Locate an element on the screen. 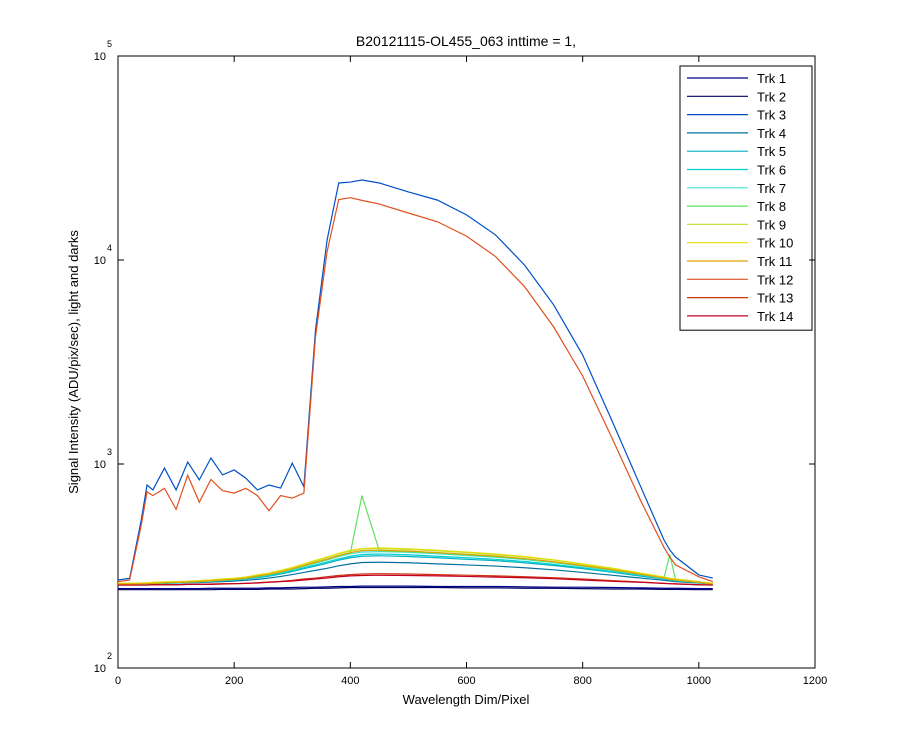 The height and width of the screenshot is (750, 900). x-tick-label: 1200 is located at coordinates (815, 681).